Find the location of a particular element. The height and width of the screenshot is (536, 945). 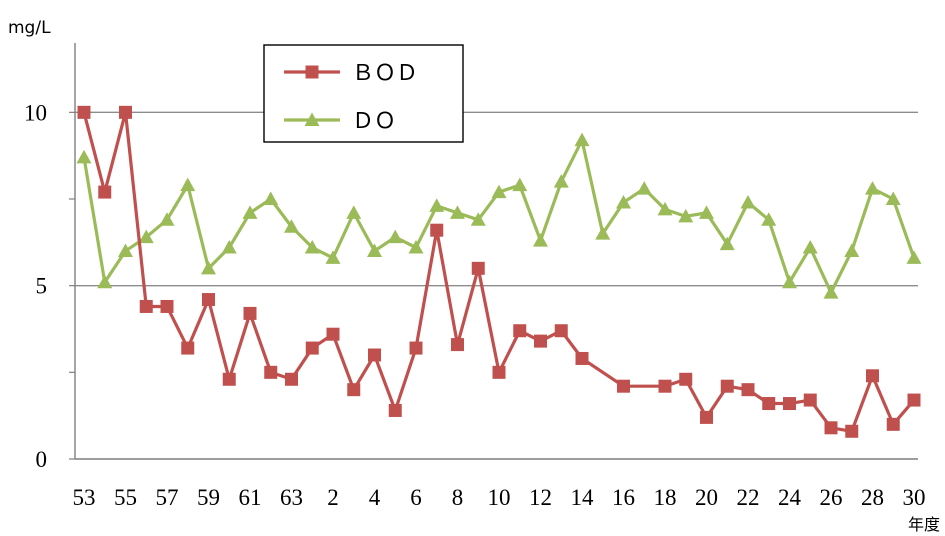

x-tick-label: 22 is located at coordinates (748, 497).